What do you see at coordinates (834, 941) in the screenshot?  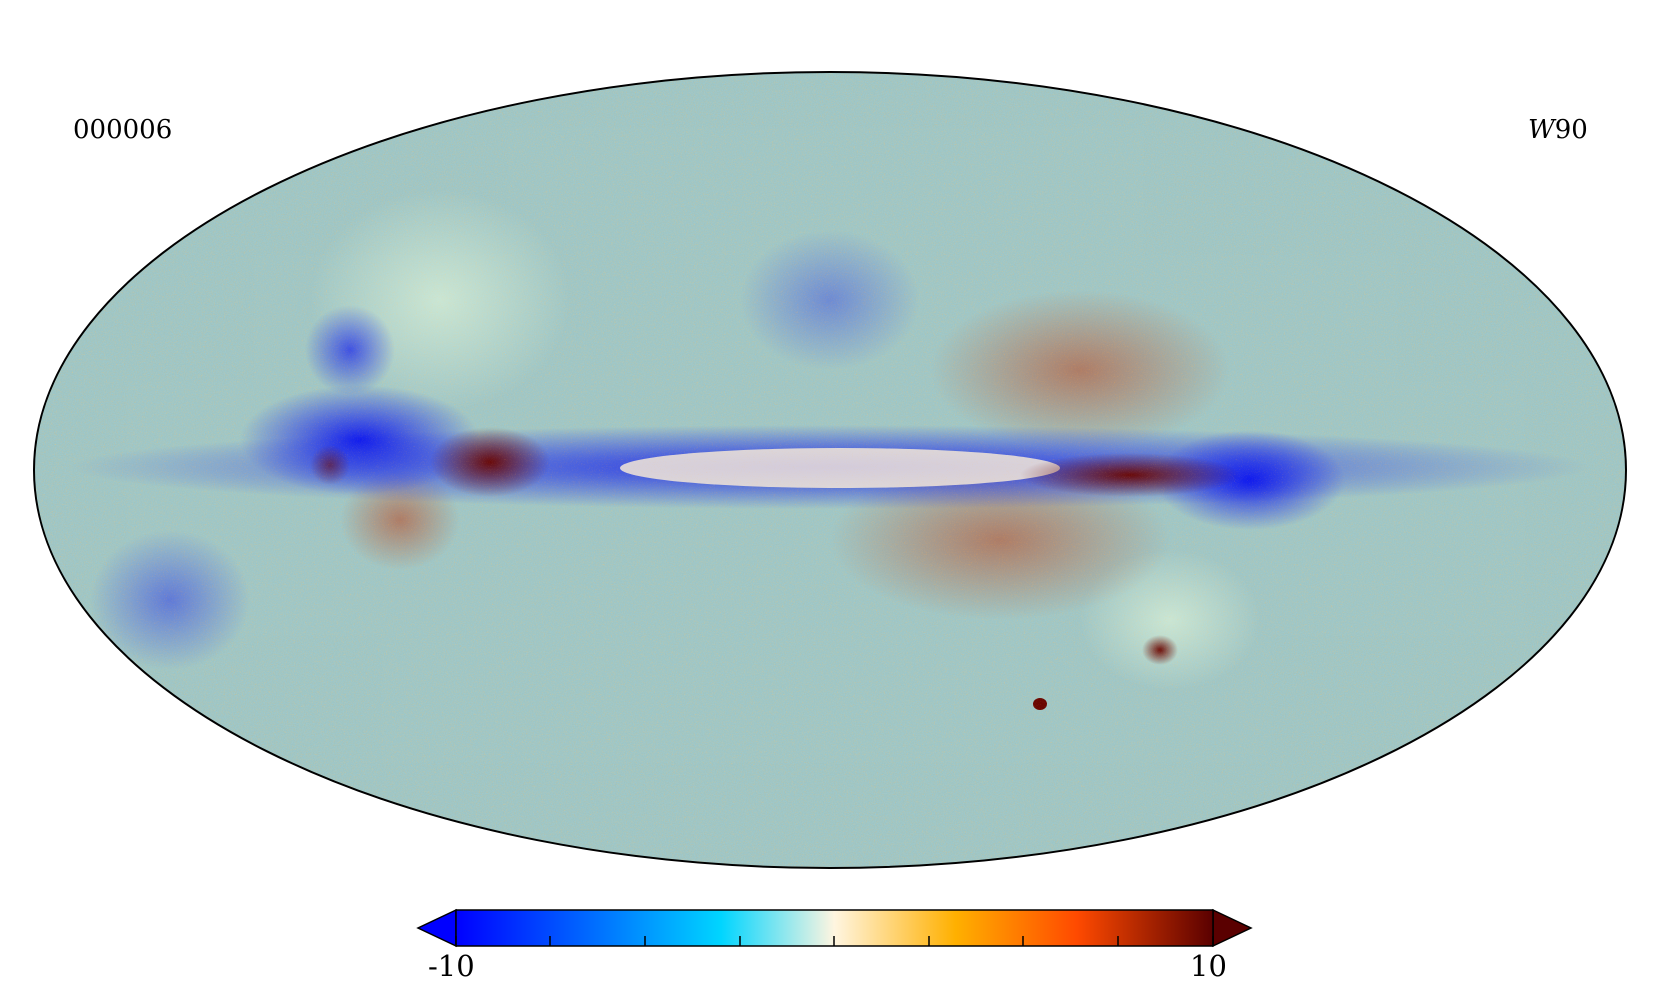 I see `colorbar-ticks` at bounding box center [834, 941].